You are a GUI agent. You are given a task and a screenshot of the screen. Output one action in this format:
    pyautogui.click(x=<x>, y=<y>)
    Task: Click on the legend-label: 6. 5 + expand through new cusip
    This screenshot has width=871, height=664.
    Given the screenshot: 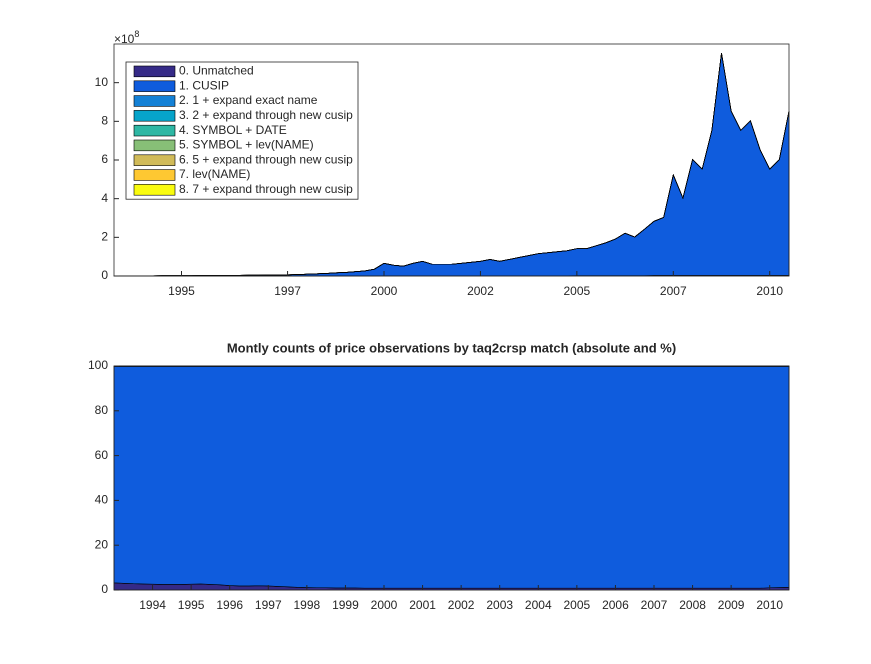 What is the action you would take?
    pyautogui.click(x=266, y=159)
    